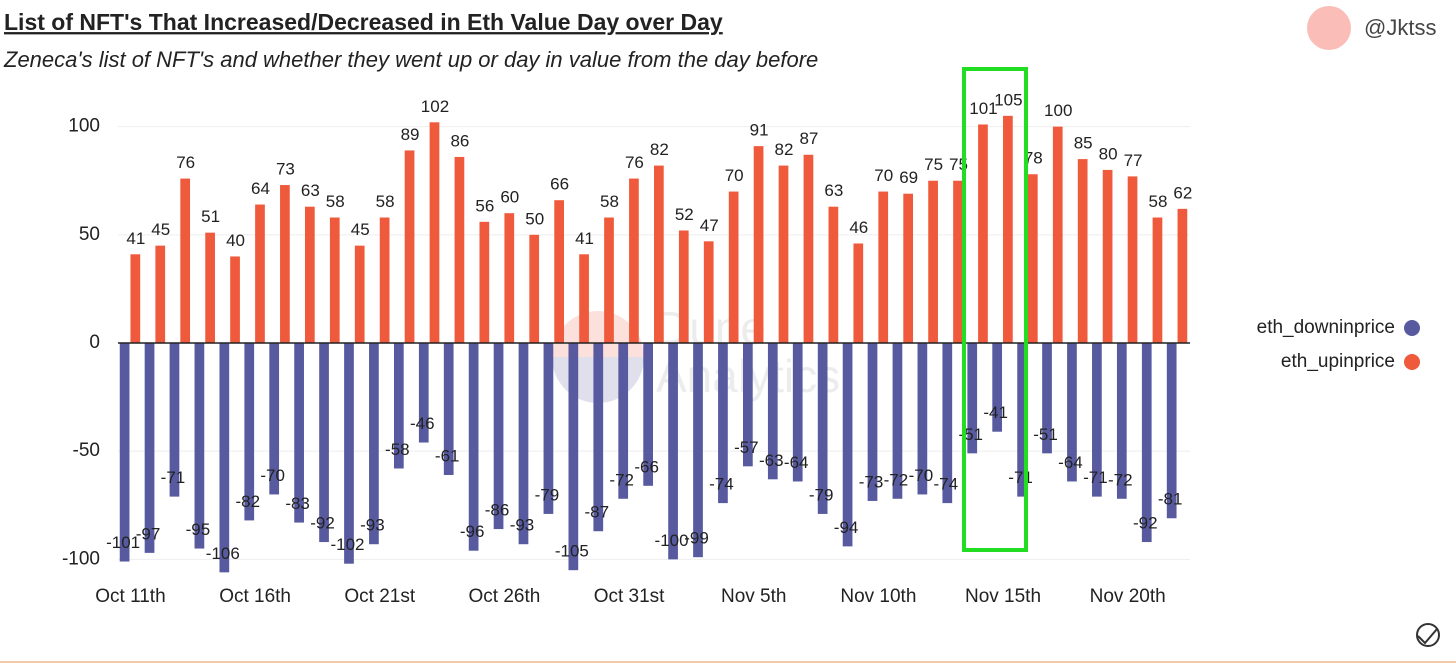  What do you see at coordinates (123, 542) in the screenshot?
I see `data-label: -101` at bounding box center [123, 542].